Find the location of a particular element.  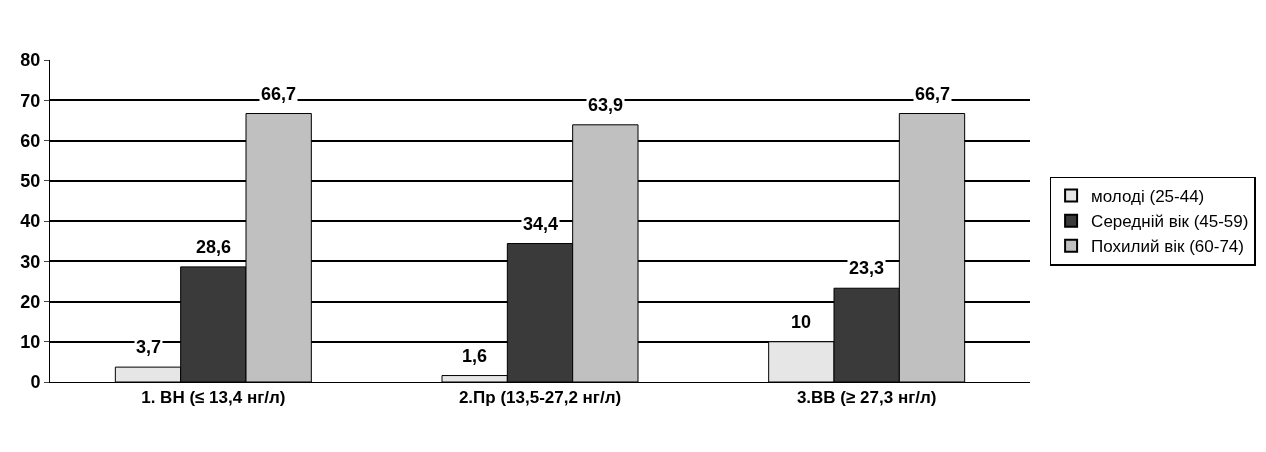

data-label: 3,7 is located at coordinates (149, 347).